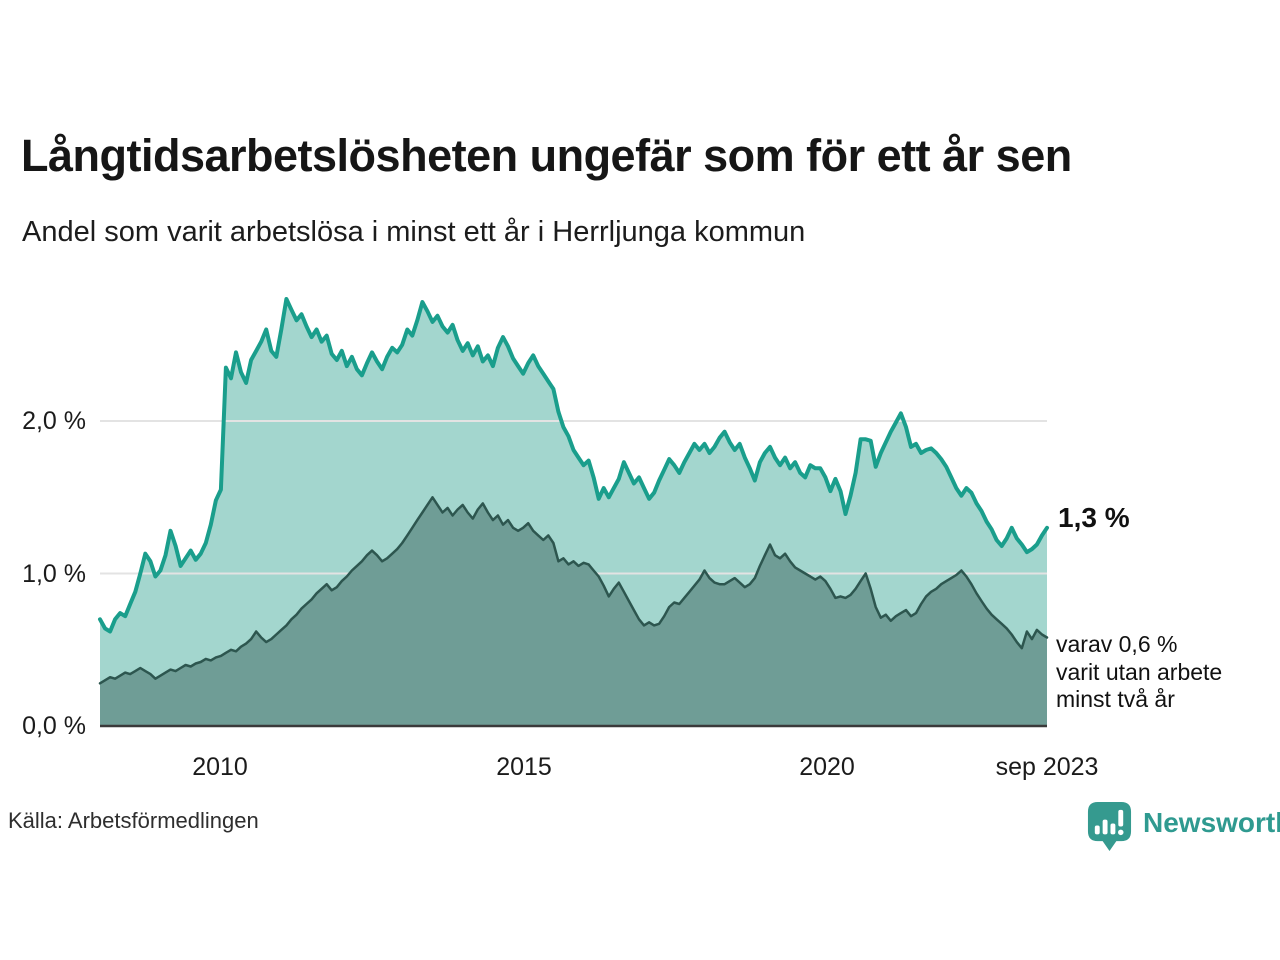 The width and height of the screenshot is (1280, 960). What do you see at coordinates (133, 820) in the screenshot?
I see `source-attribution: Källa: Arbetsförmedlingen` at bounding box center [133, 820].